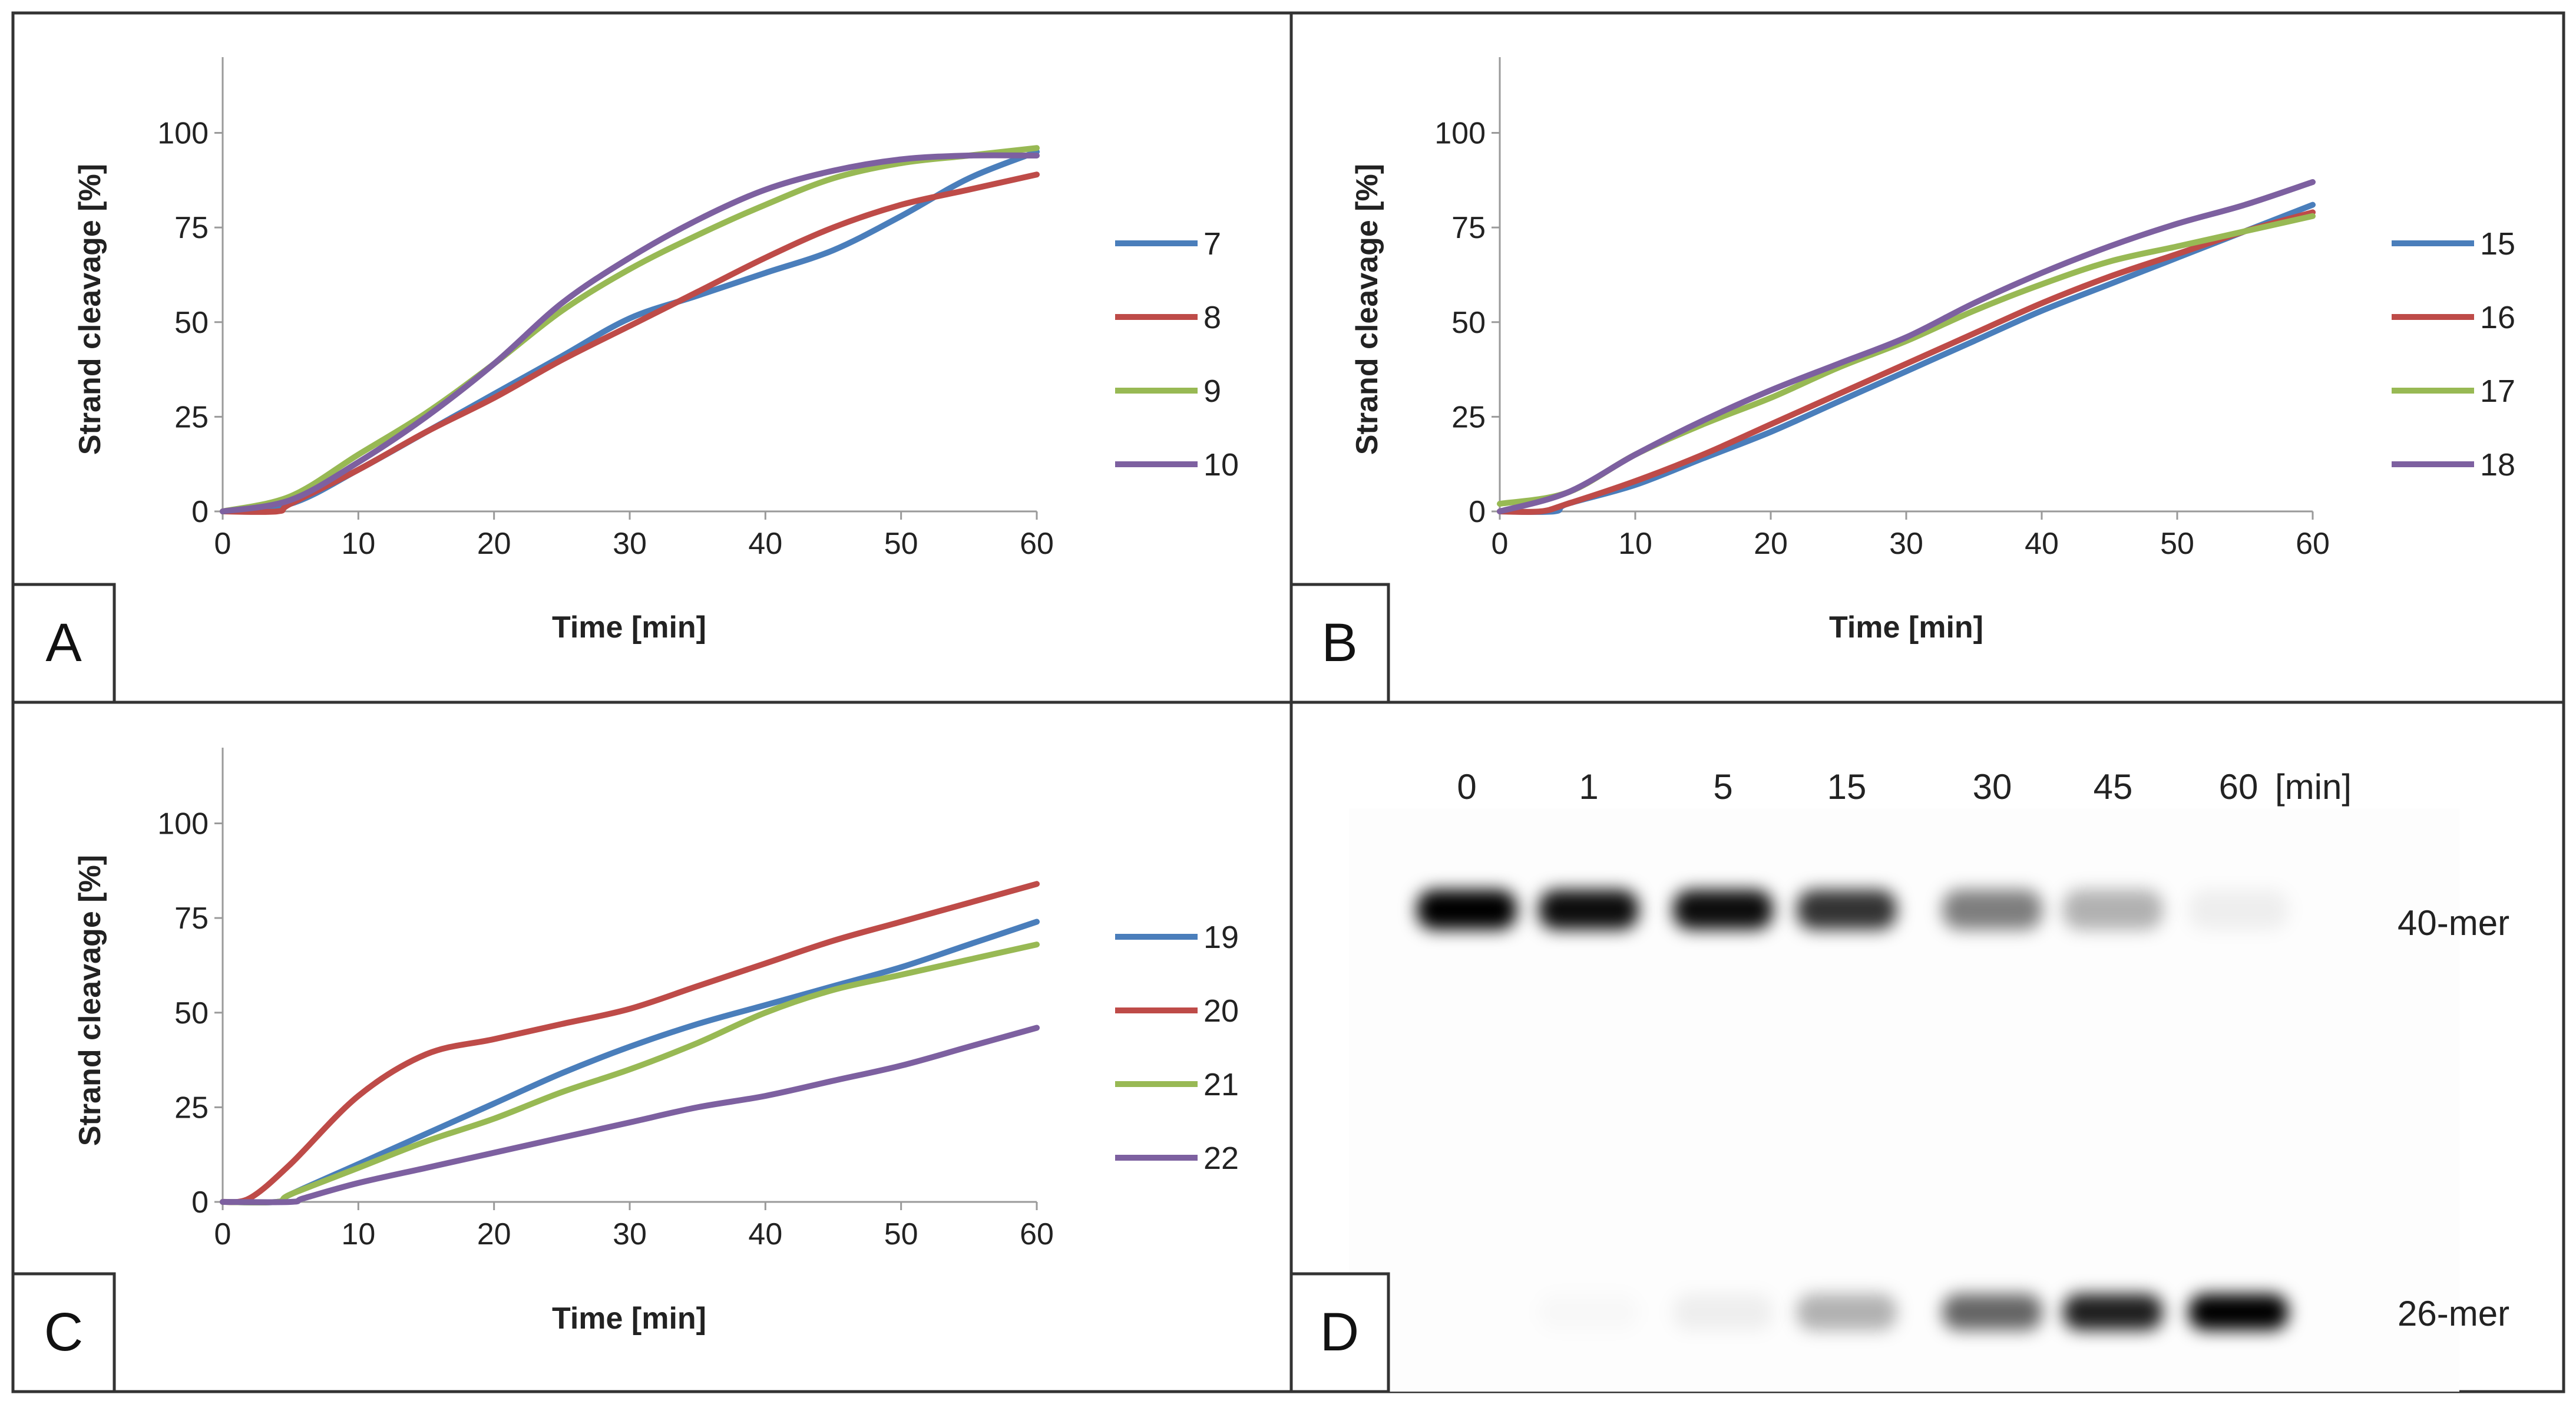  What do you see at coordinates (2238, 787) in the screenshot?
I see `gel-lane-label: 60` at bounding box center [2238, 787].